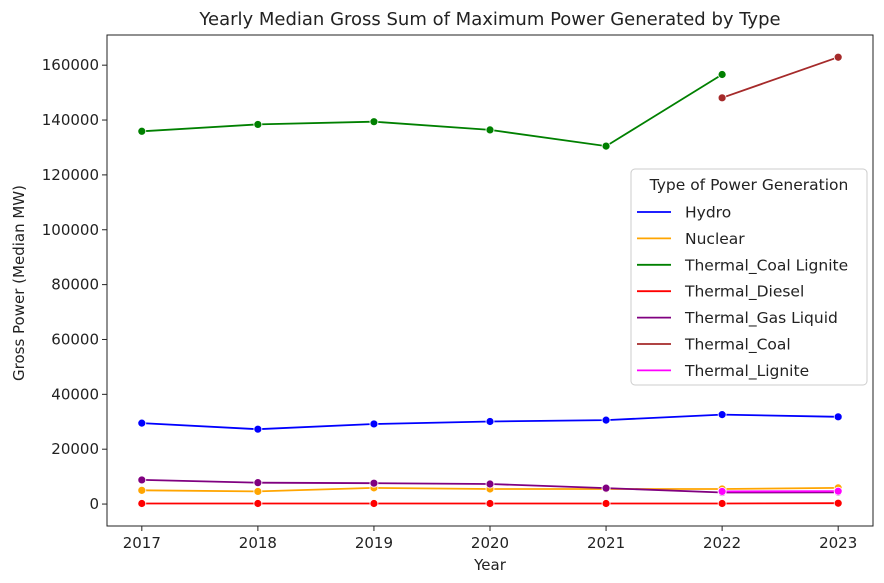  What do you see at coordinates (744, 292) in the screenshot?
I see `legend-entry: Thermal_Diesel` at bounding box center [744, 292].